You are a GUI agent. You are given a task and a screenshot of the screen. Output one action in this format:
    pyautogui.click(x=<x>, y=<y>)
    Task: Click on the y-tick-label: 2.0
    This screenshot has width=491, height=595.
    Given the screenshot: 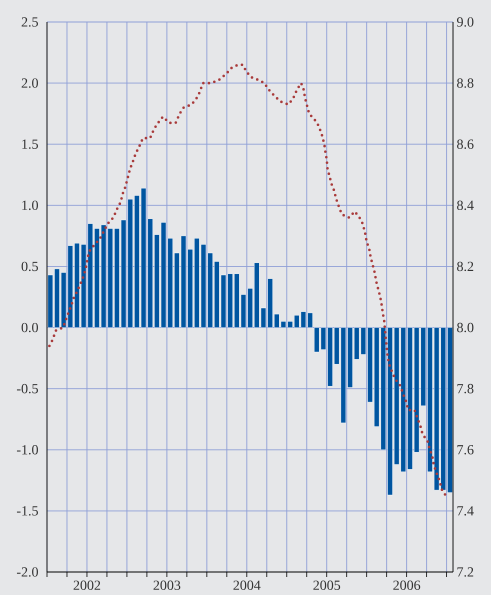 What is the action you would take?
    pyautogui.click(x=30, y=83)
    